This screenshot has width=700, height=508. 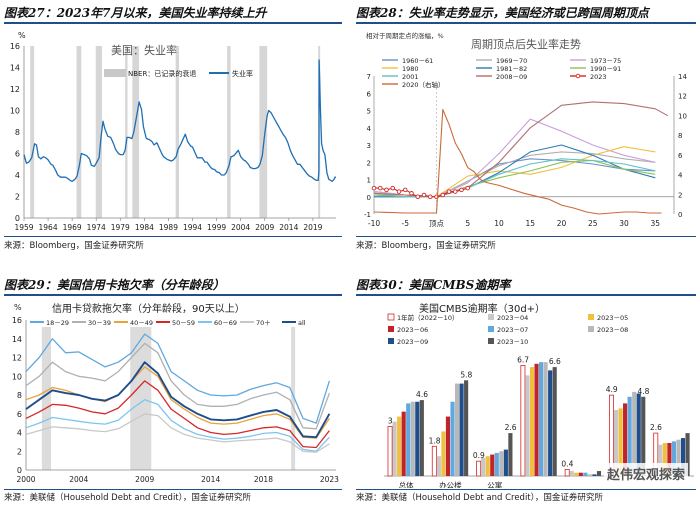 I want to click on legend-label: 1973－75, so click(x=605, y=61).